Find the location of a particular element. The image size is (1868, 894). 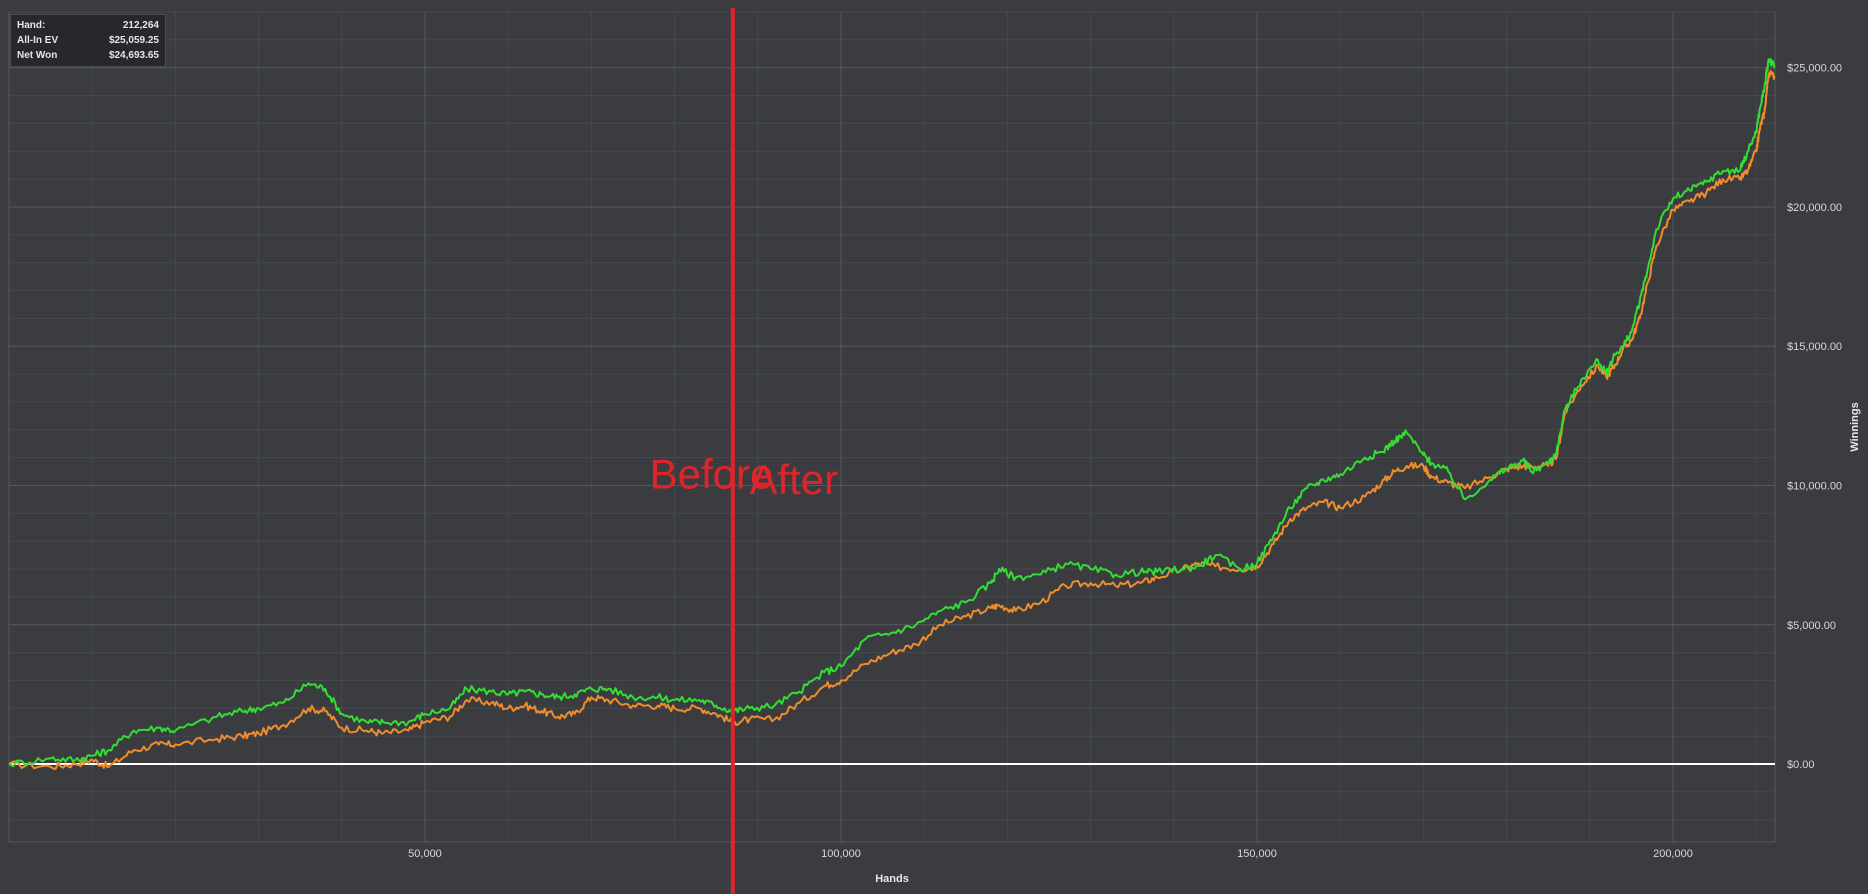

y-tick-label: $5,000.00 is located at coordinates (1811, 626).